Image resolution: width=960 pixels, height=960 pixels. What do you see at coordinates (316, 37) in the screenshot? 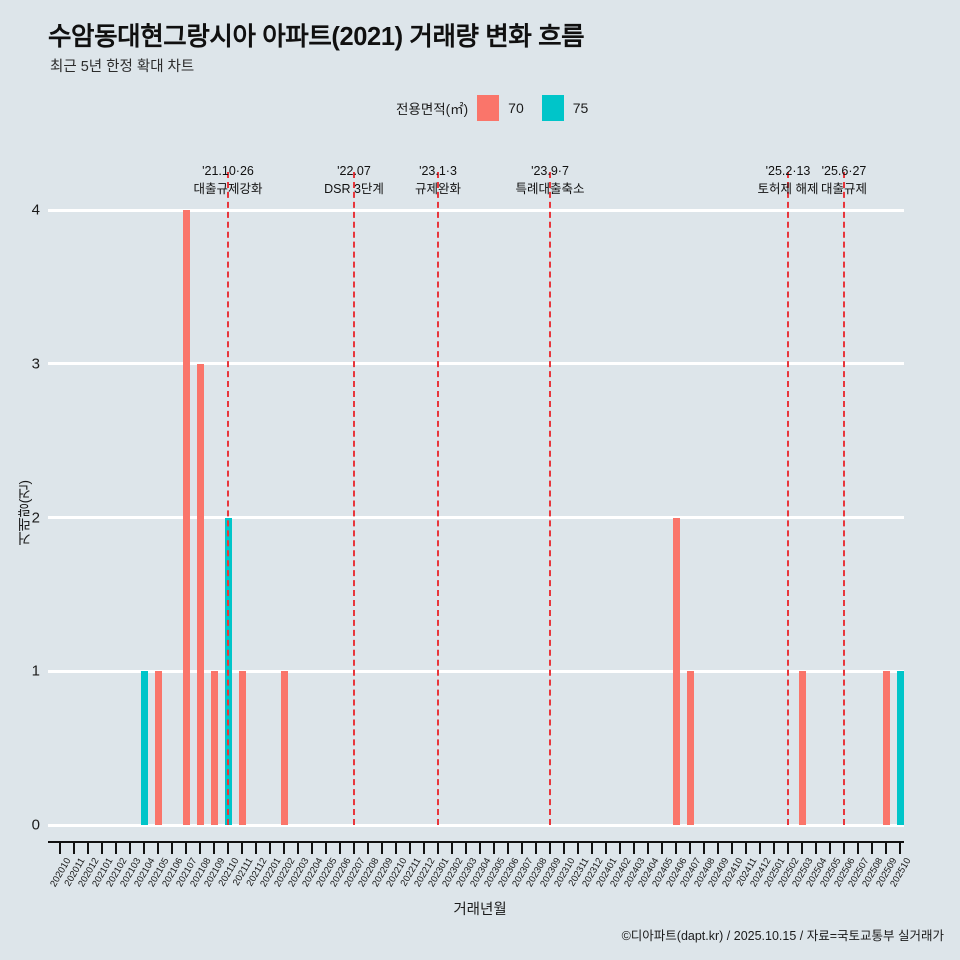
I see `page-title: 수암동대현그랑시아 아파트(2021) 거래량 변화 흐름` at bounding box center [316, 37].